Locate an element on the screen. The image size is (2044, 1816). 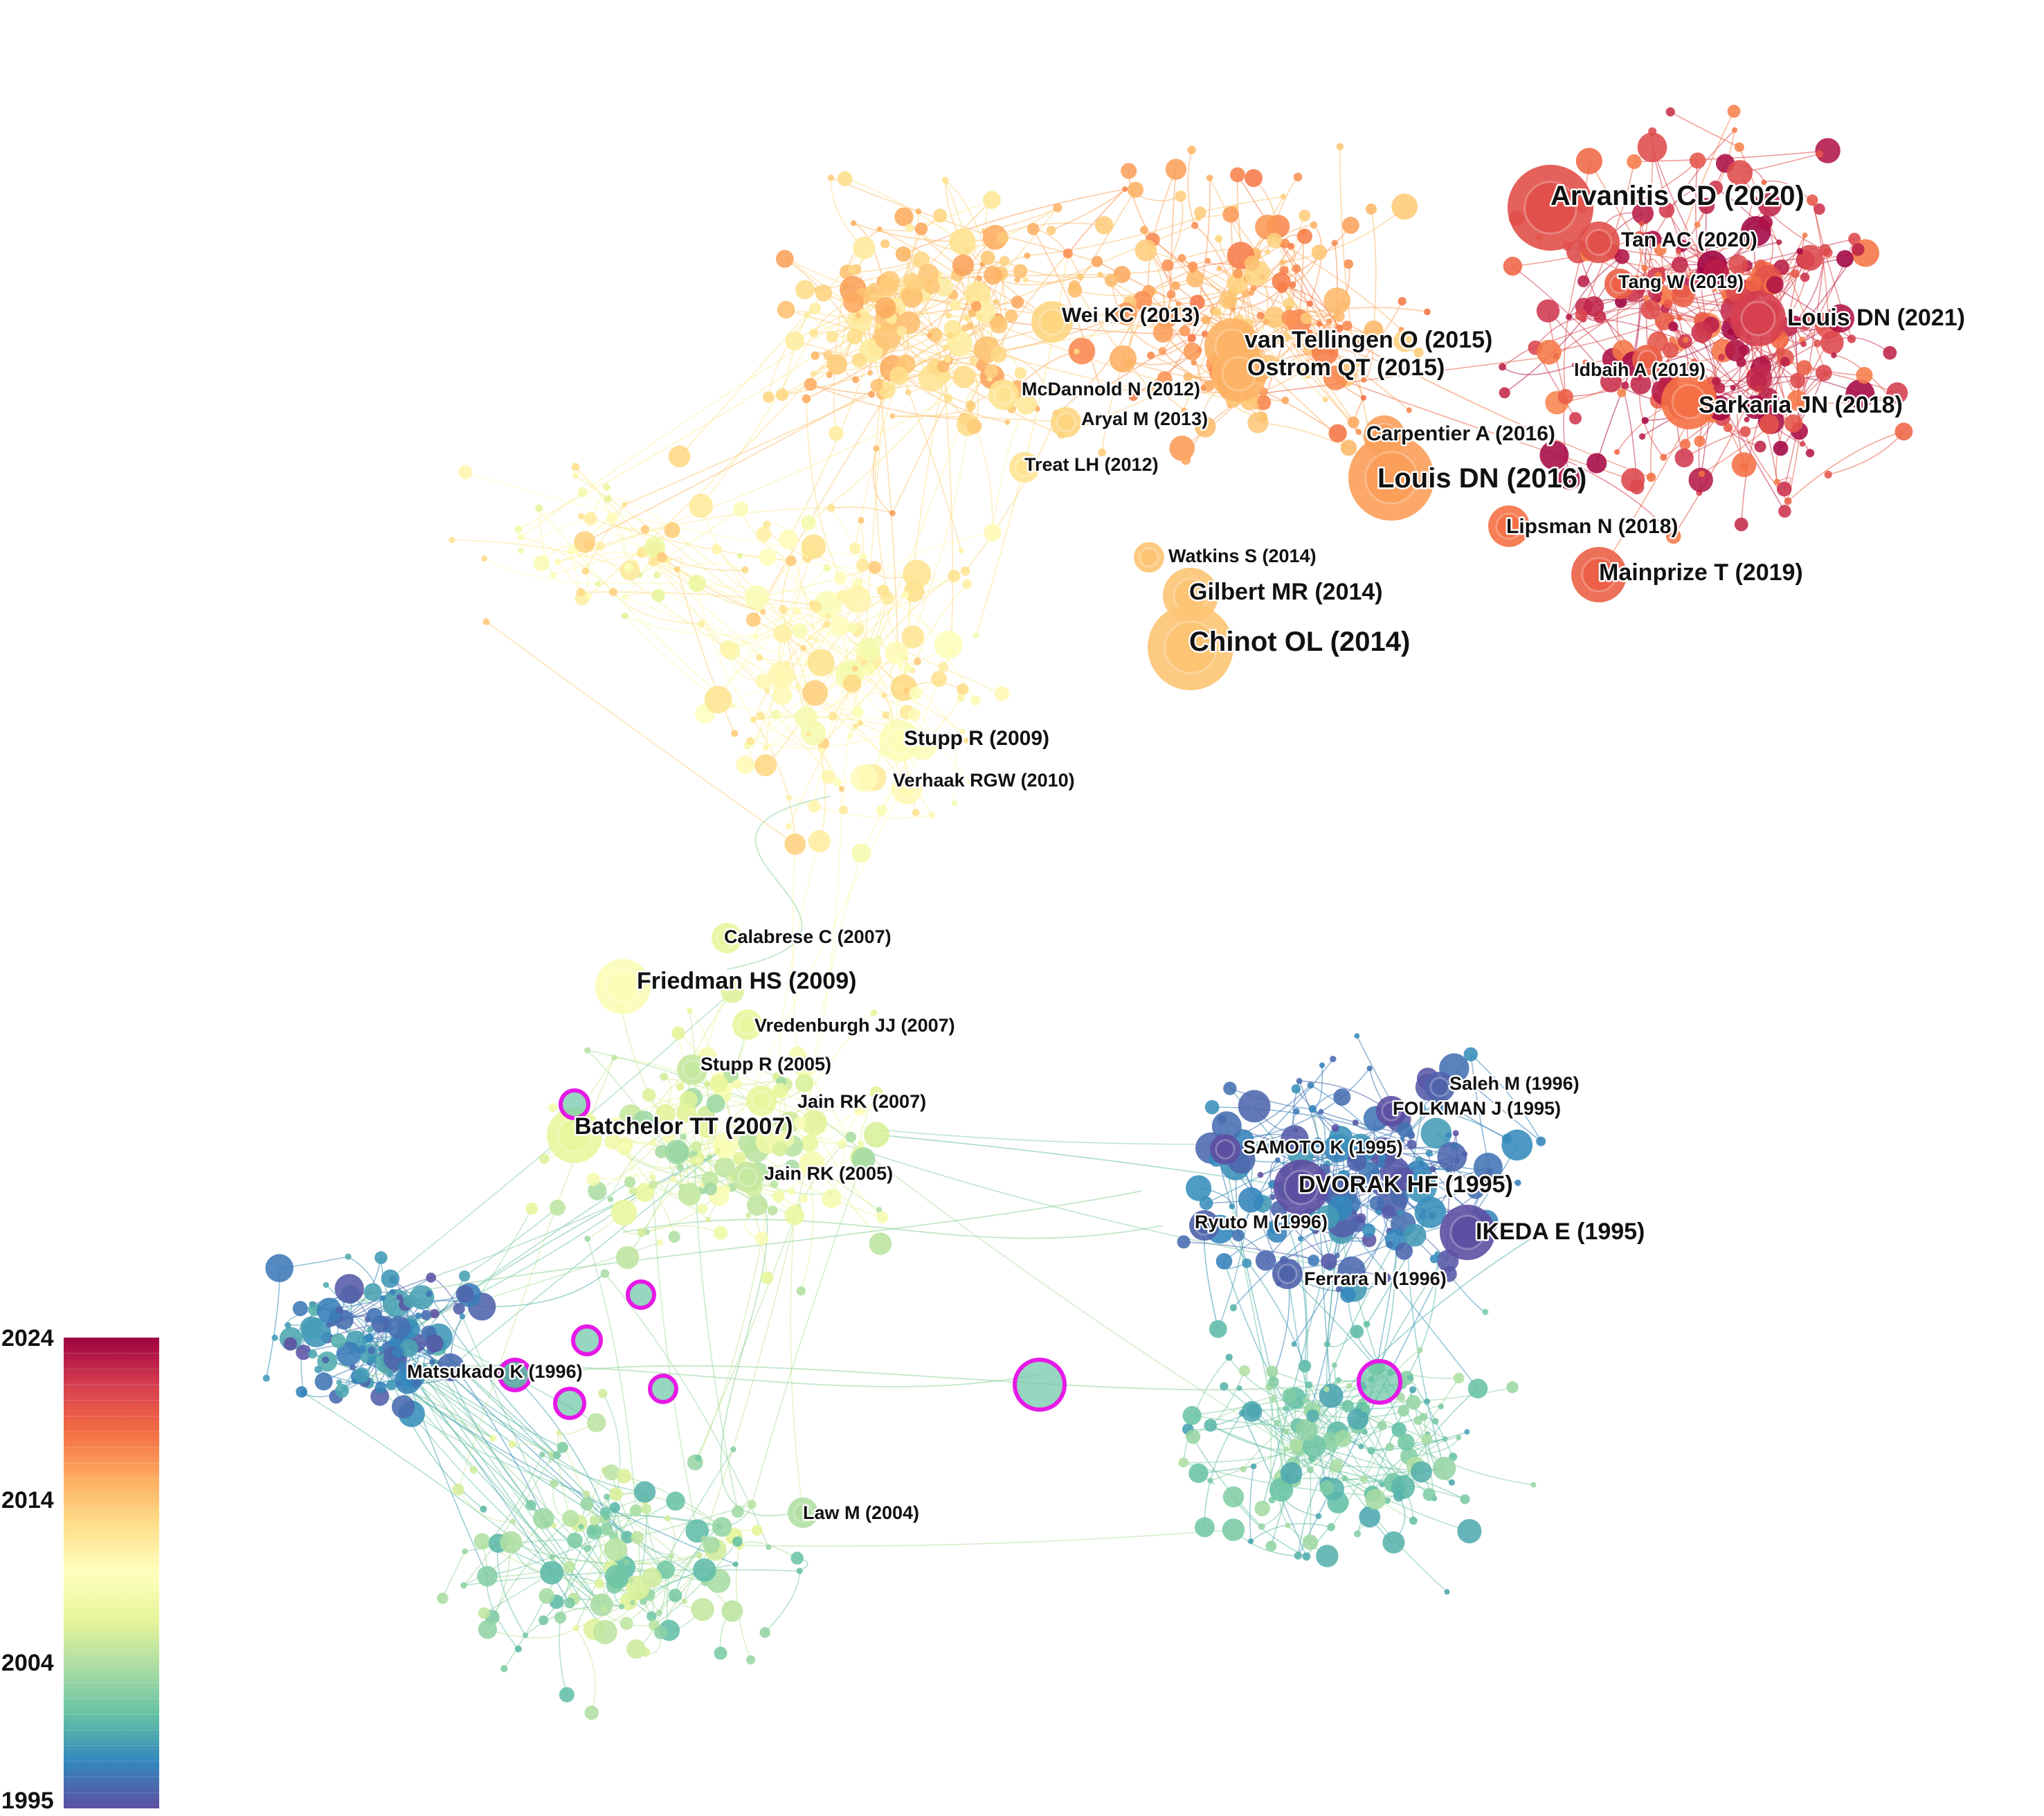
burst-ring is located at coordinates (515, 1375).